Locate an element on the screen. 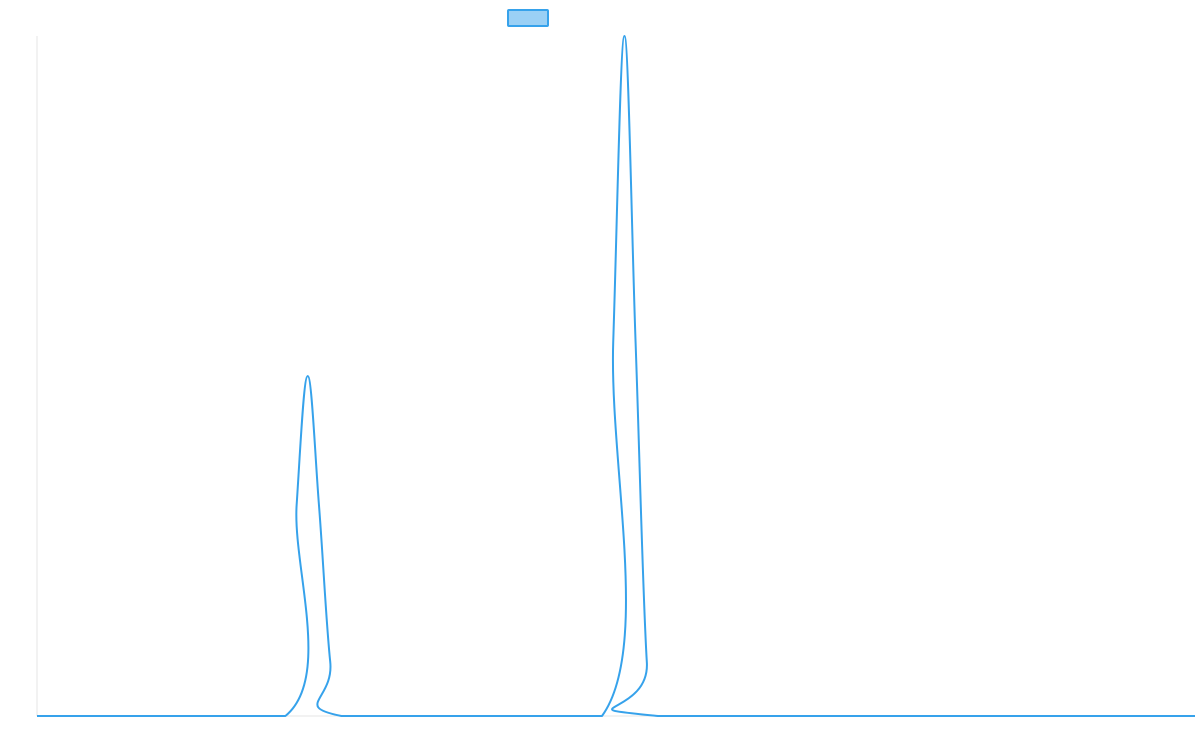 The width and height of the screenshot is (1200, 750). legend-swatch is located at coordinates (528, 18).